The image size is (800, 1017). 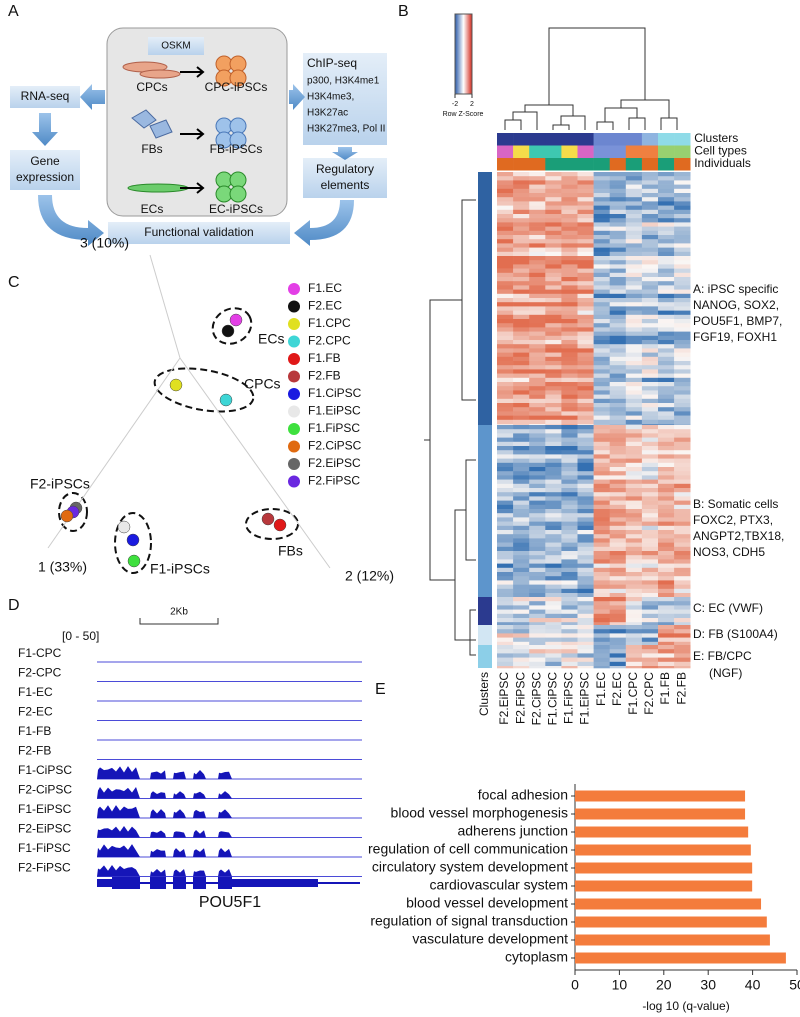 I want to click on annotation-row-label: Individuals, so click(x=722, y=163).